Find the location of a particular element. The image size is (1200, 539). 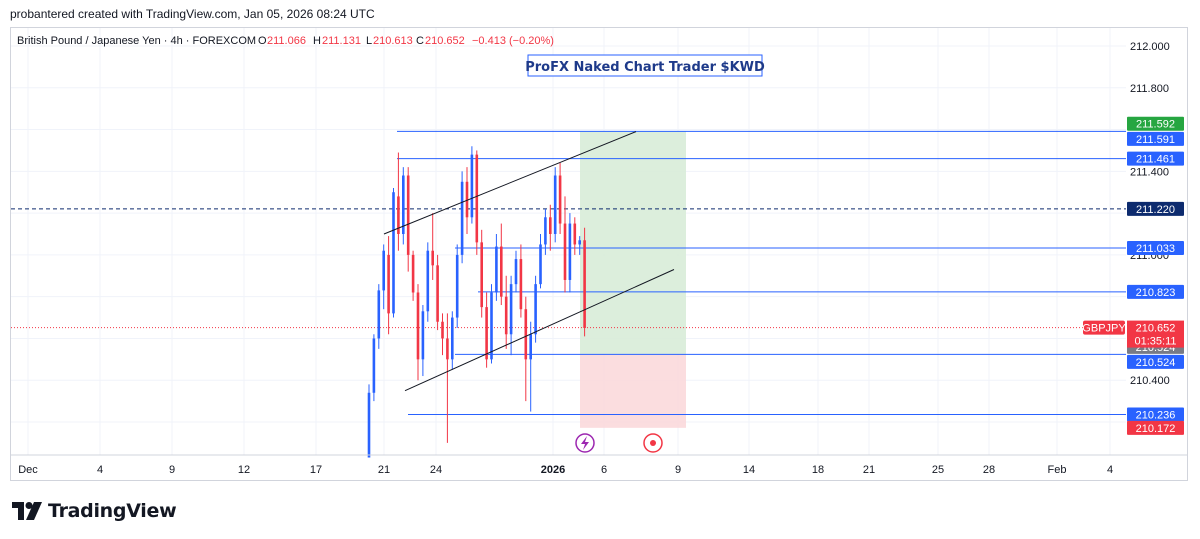

x-tick-label: 24 is located at coordinates (436, 470).